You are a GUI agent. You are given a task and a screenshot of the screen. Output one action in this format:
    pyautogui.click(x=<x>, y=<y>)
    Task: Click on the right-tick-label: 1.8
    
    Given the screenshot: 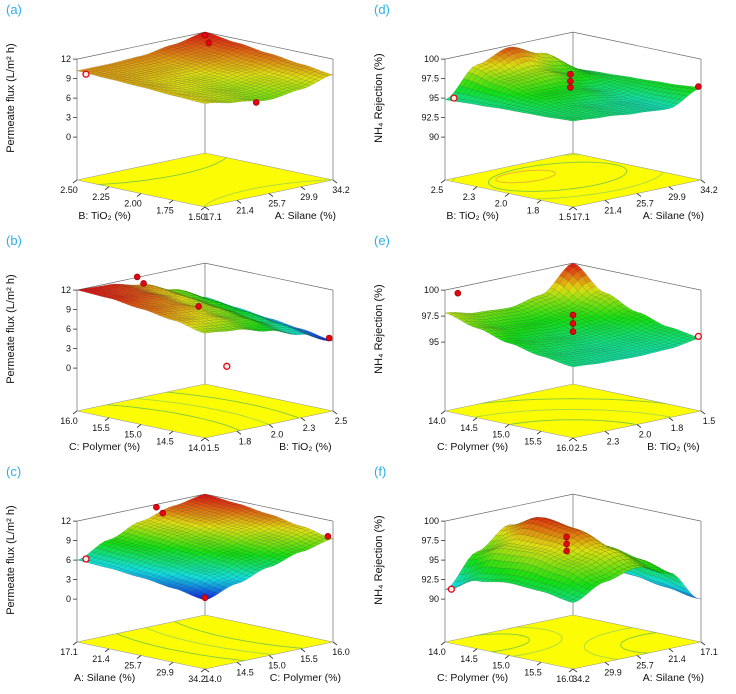 What is the action you would take?
    pyautogui.click(x=677, y=428)
    